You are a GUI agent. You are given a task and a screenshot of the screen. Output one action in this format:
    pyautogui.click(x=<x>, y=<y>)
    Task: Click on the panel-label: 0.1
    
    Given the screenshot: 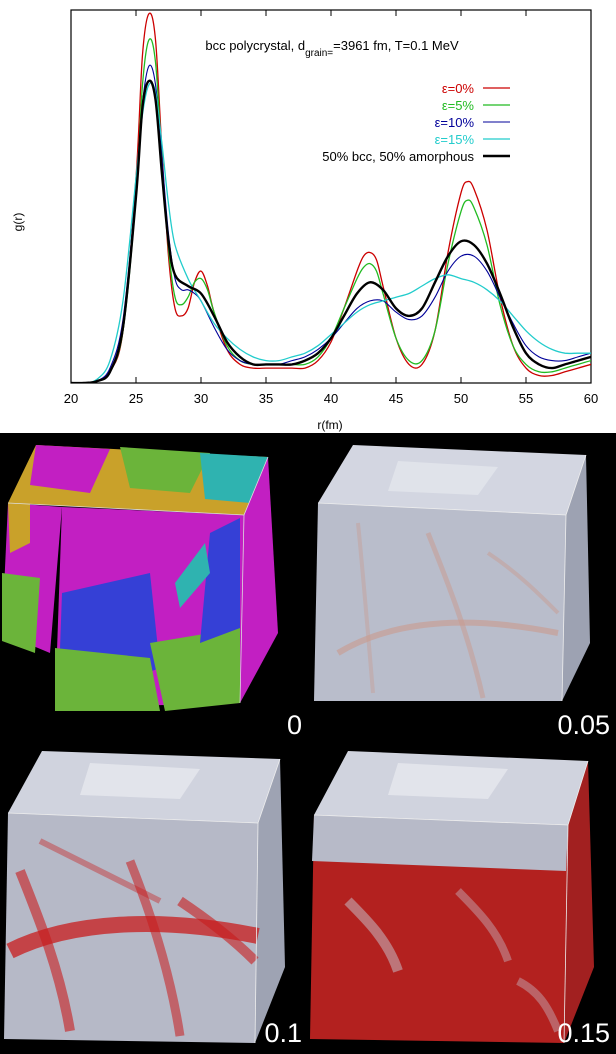 What is the action you would take?
    pyautogui.click(x=283, y=1033)
    